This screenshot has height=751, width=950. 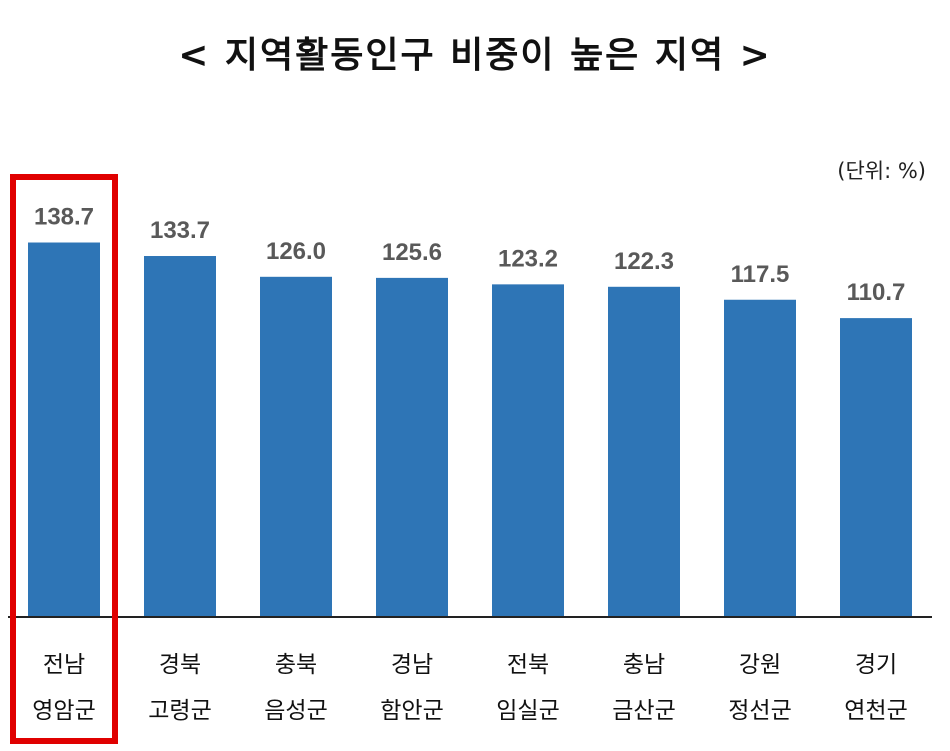 I want to click on value-label-3: 125.6, so click(x=412, y=252).